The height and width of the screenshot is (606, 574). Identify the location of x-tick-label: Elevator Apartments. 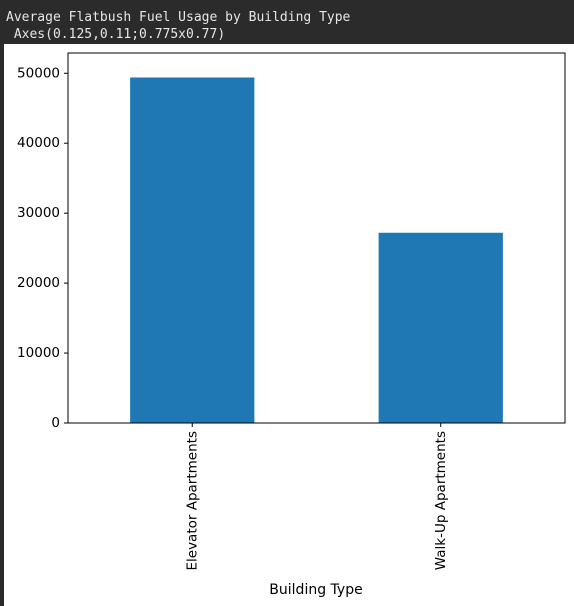
(192, 501).